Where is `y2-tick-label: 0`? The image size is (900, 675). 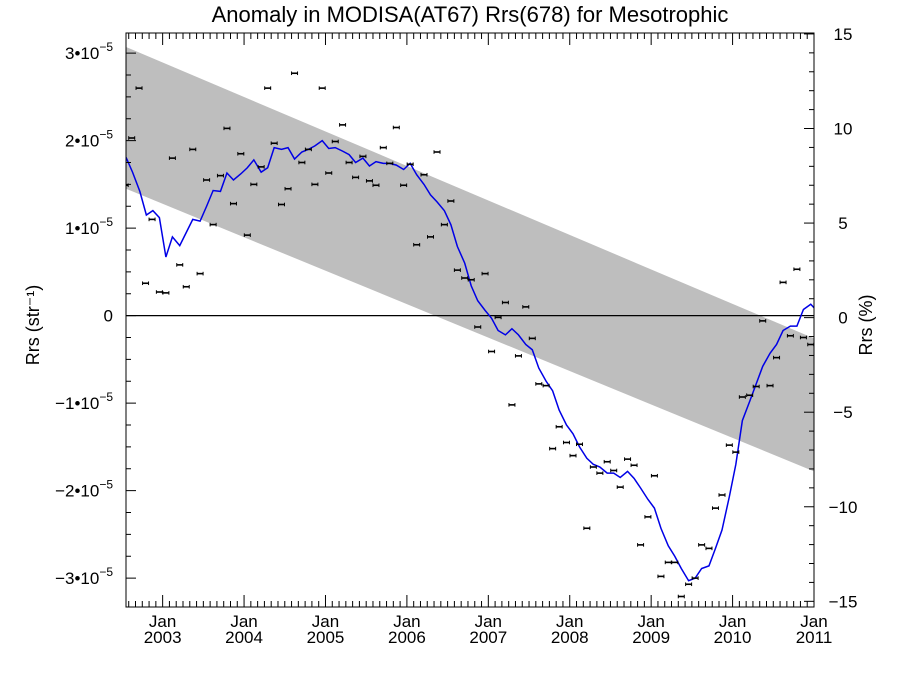 y2-tick-label: 0 is located at coordinates (842, 318).